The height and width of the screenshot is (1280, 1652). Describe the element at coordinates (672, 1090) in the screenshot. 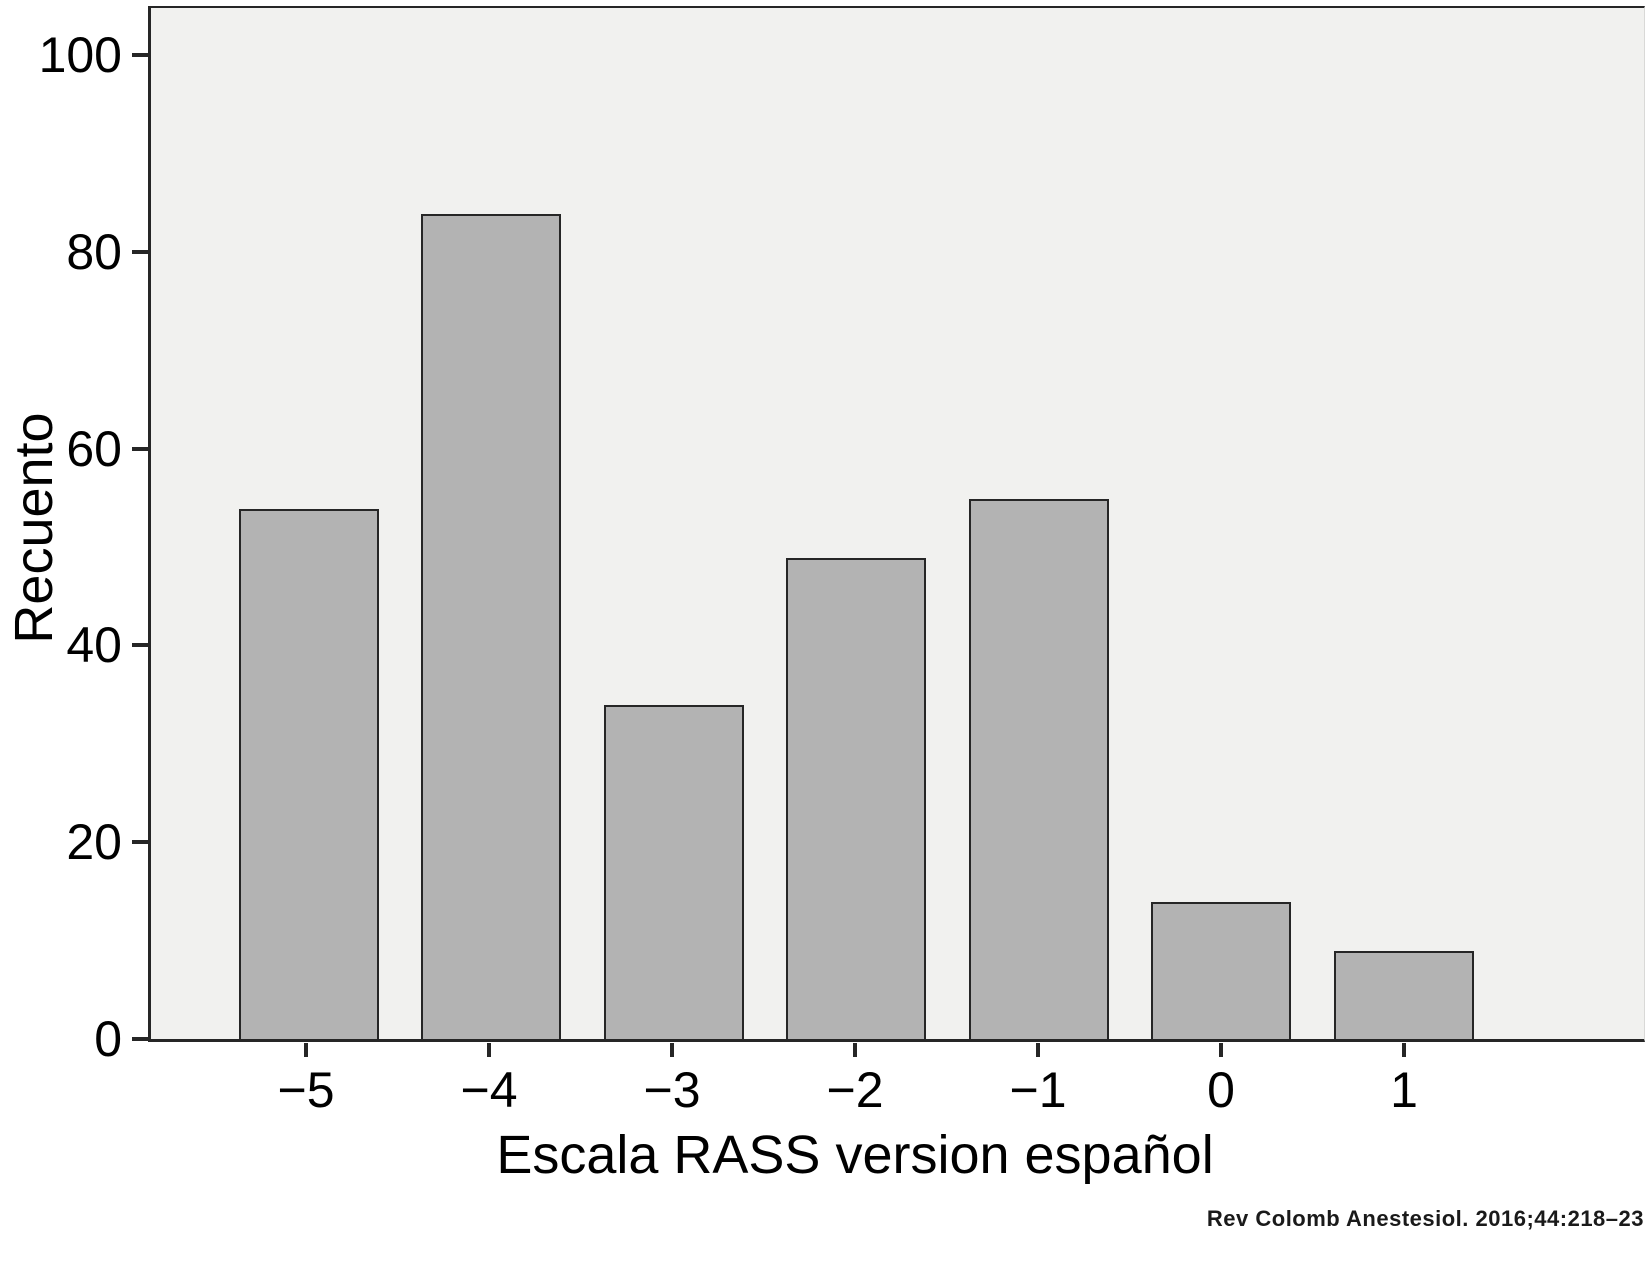

I see `x-tick-label: −3` at that location.